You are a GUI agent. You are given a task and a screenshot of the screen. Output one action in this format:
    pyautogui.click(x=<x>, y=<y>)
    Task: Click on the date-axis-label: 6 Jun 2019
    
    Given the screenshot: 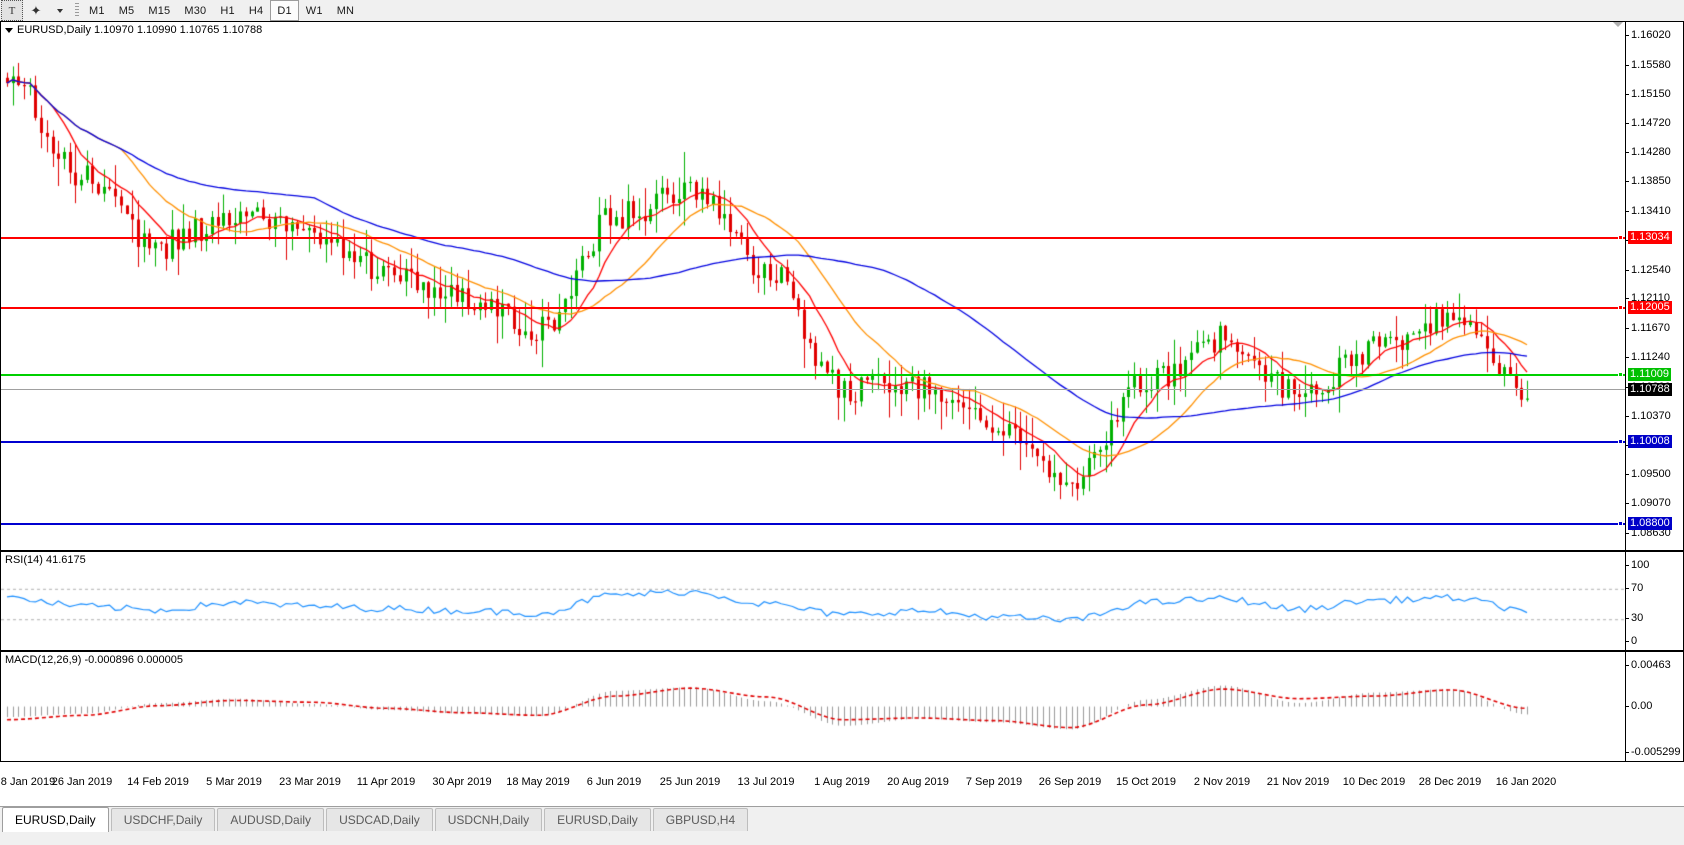 What is the action you would take?
    pyautogui.click(x=614, y=782)
    